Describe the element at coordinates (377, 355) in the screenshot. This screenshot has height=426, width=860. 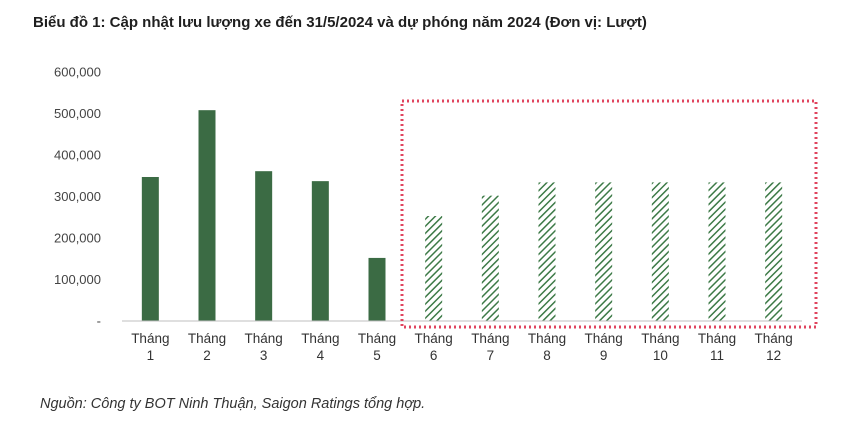
I see `x-tick-label: 5` at that location.